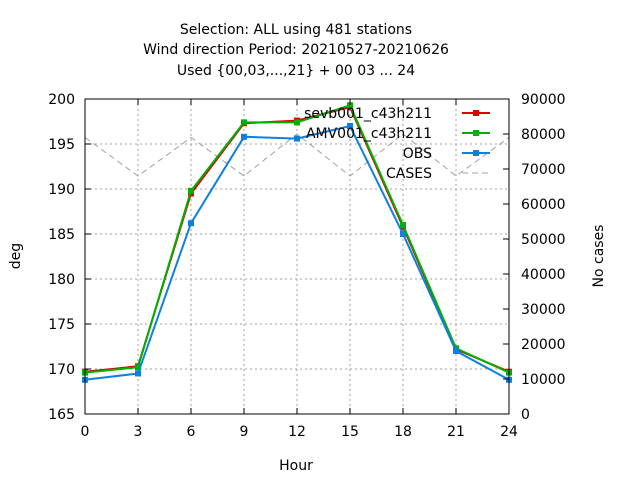 This screenshot has width=640, height=480. I want to click on y-tick-label: 200, so click(61, 100).